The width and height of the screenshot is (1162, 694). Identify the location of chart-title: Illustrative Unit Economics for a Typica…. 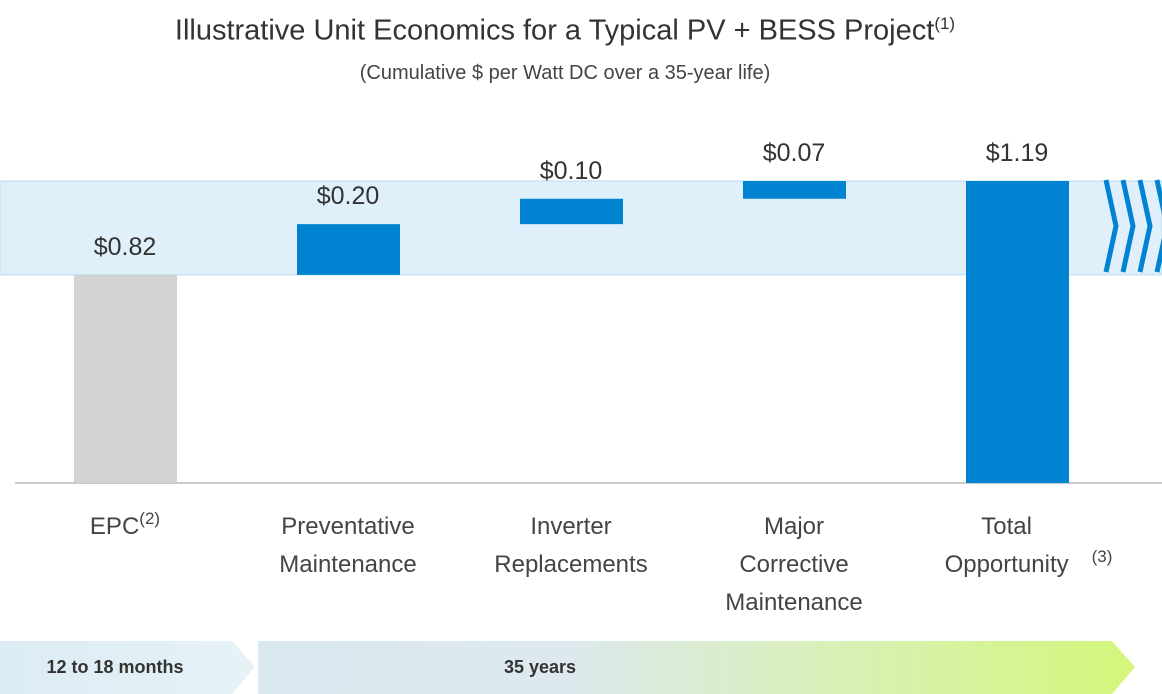
(565, 30).